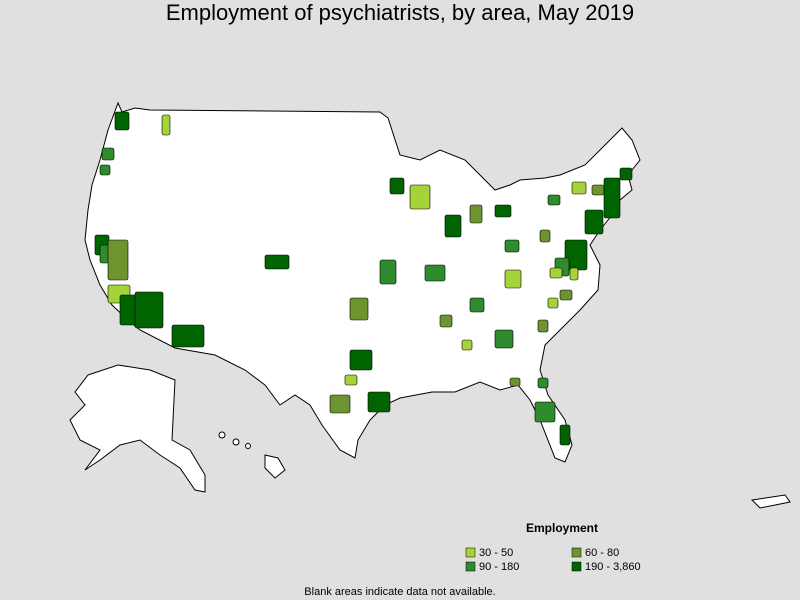  I want to click on legend-label: 190 - 3,860, so click(613, 567).